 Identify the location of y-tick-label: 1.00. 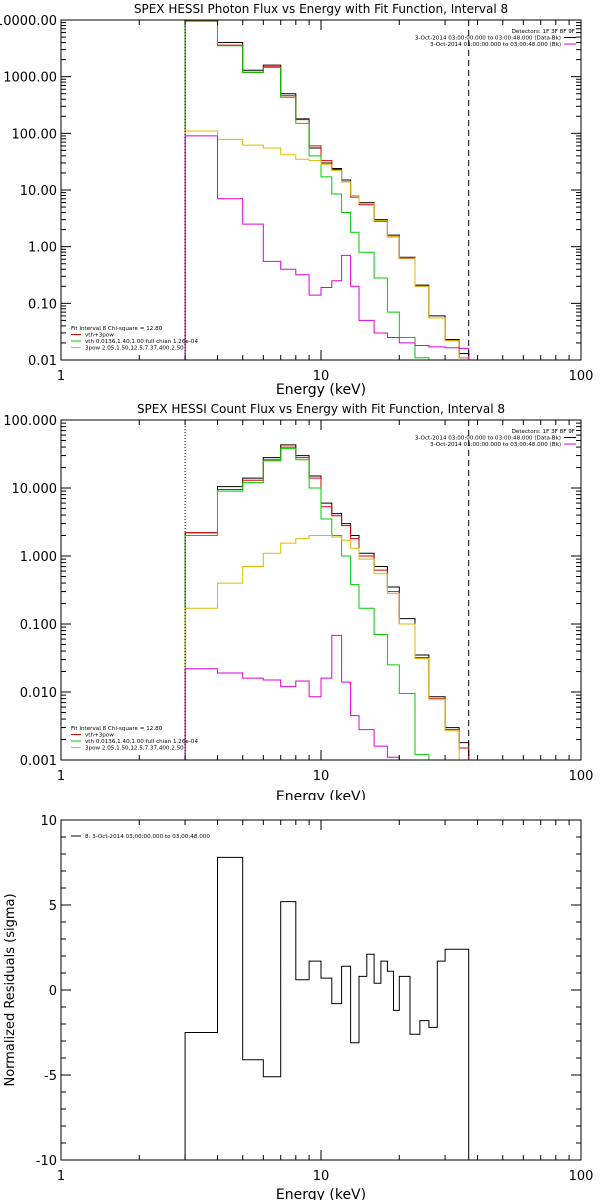
(42, 248).